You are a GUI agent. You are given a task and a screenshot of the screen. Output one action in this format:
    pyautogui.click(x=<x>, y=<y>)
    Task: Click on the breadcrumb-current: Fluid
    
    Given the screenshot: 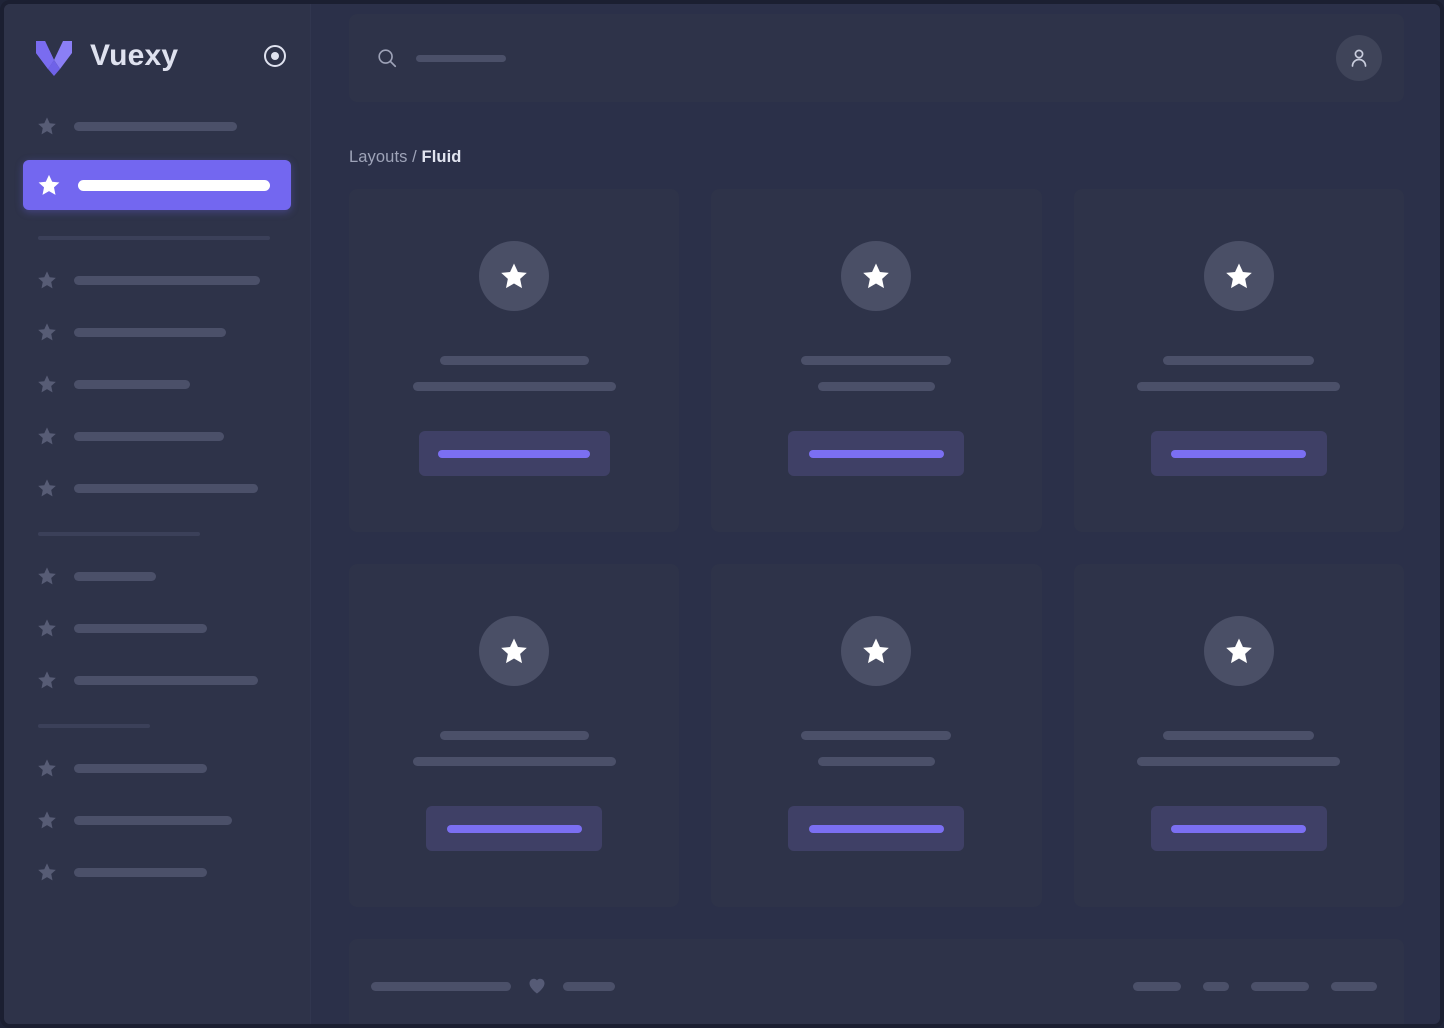 What is the action you would take?
    pyautogui.click(x=441, y=157)
    